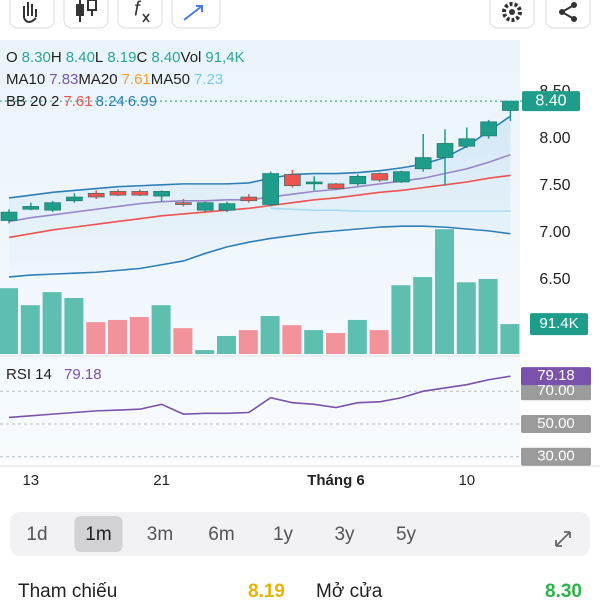 Image resolution: width=600 pixels, height=605 pixels. I want to click on period-option: 6m, so click(221, 534).